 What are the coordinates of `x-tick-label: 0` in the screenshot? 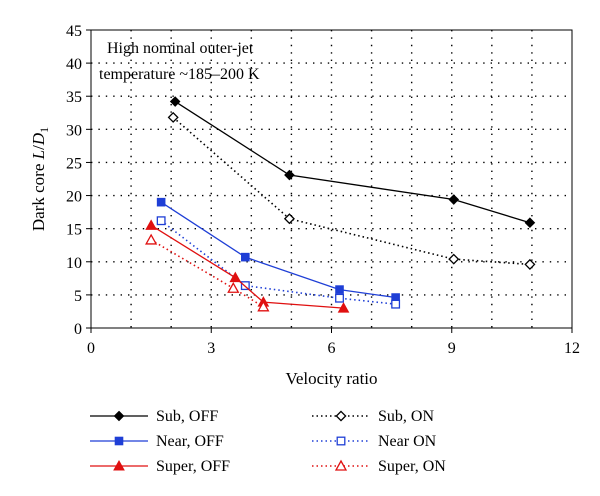 It's located at (91, 348).